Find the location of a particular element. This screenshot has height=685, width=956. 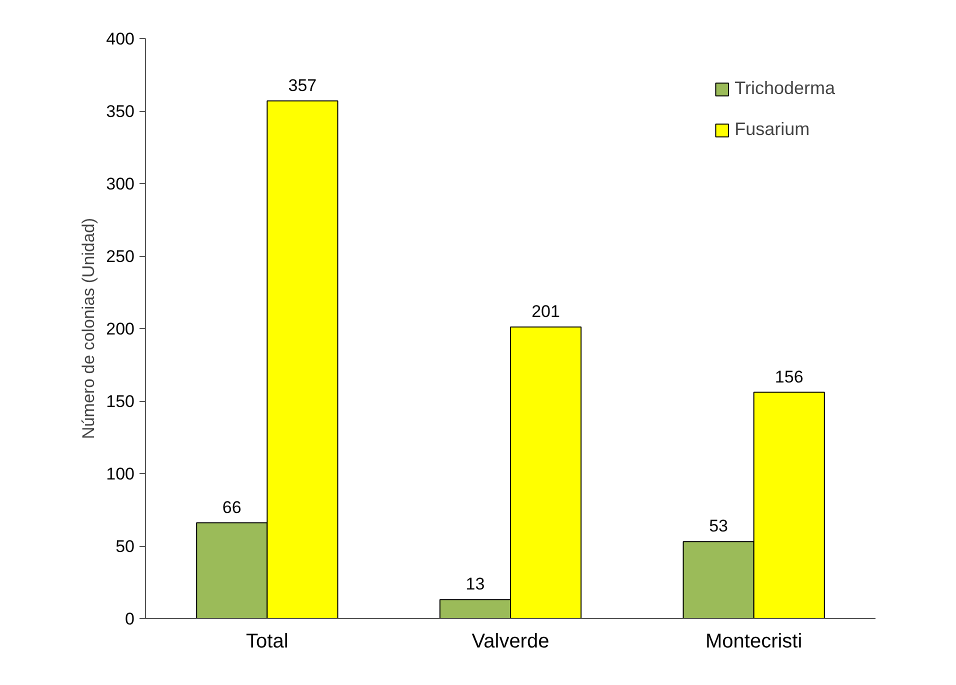

y-tick-label: 0 is located at coordinates (130, 619).